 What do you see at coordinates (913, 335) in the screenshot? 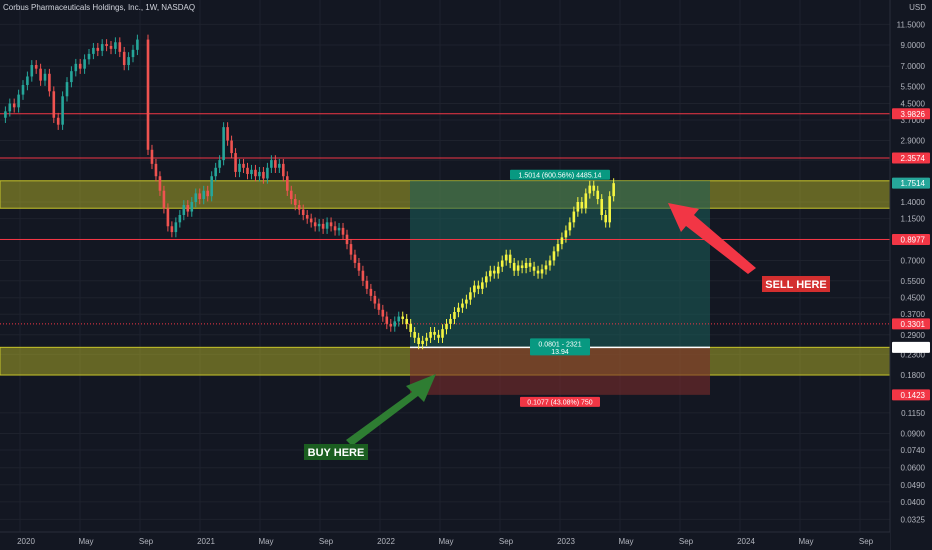
I see `price-tick-label: 0.2900` at bounding box center [913, 335].